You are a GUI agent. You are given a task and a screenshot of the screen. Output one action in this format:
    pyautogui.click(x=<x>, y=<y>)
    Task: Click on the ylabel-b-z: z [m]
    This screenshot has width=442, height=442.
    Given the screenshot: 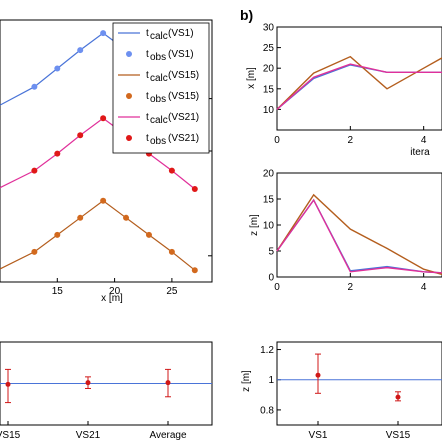 What is the action you would take?
    pyautogui.click(x=254, y=225)
    